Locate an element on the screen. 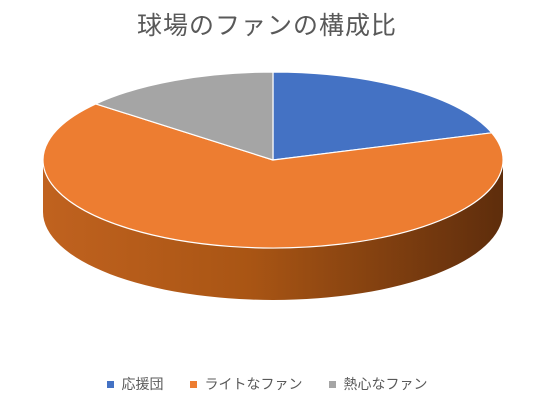 The image size is (534, 405). legend-item: 応援団 is located at coordinates (135, 384).